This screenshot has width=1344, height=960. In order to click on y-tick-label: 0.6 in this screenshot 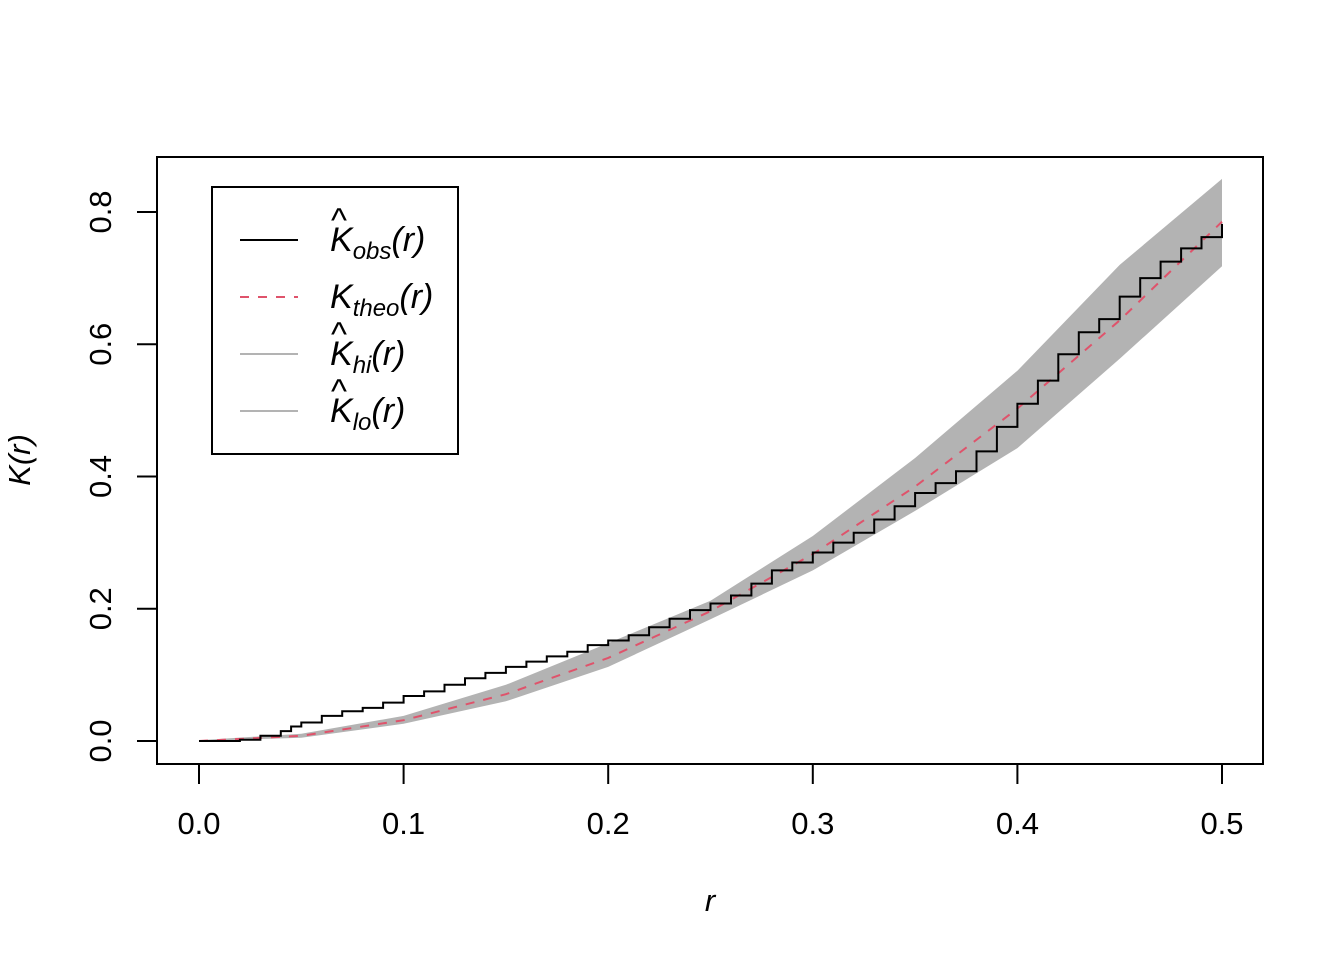, I will do `click(100, 344)`.